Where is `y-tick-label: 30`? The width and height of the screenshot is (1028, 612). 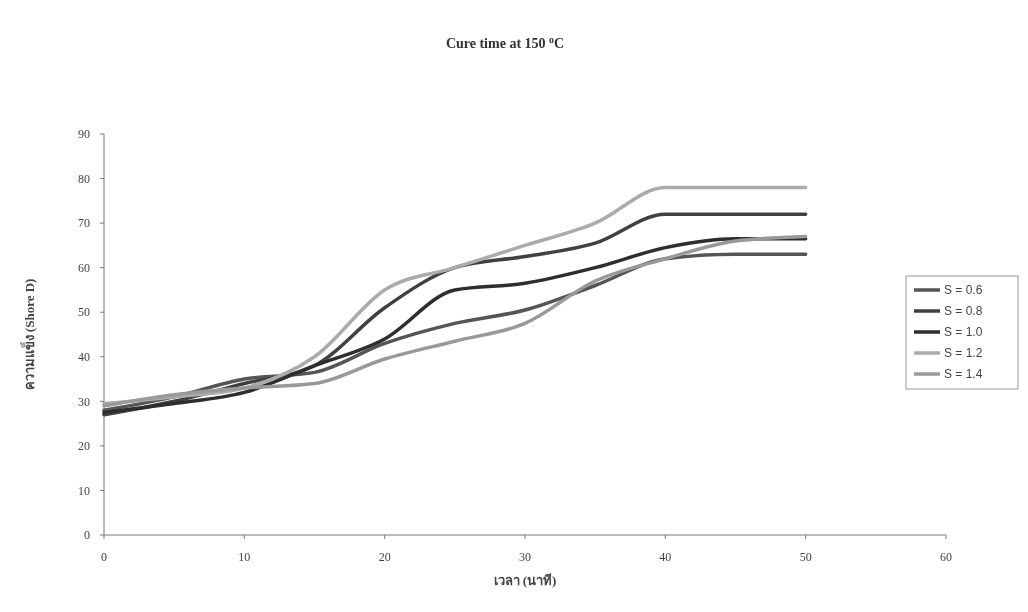
y-tick-label: 30 is located at coordinates (84, 401).